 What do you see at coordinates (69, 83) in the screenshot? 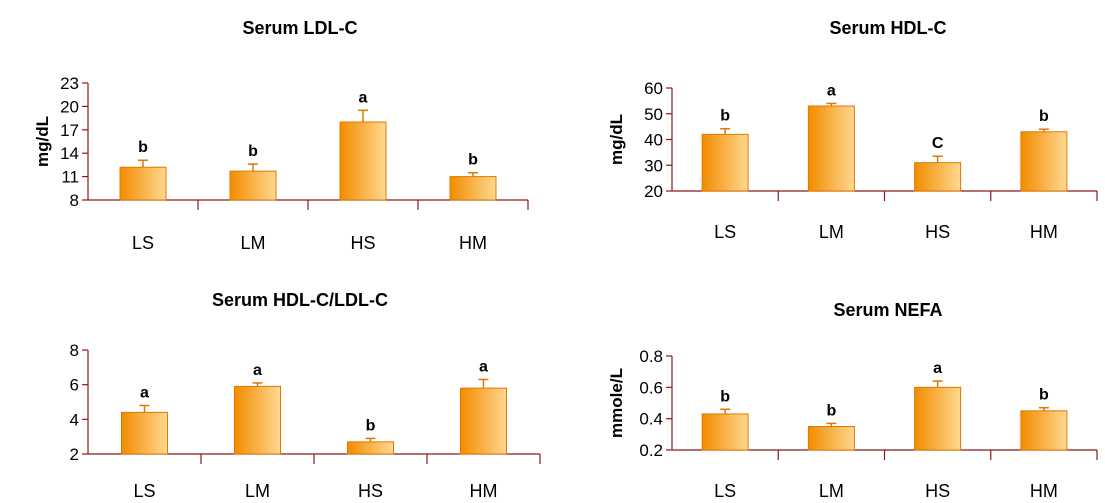
I see `y-tick-label: 23` at bounding box center [69, 83].